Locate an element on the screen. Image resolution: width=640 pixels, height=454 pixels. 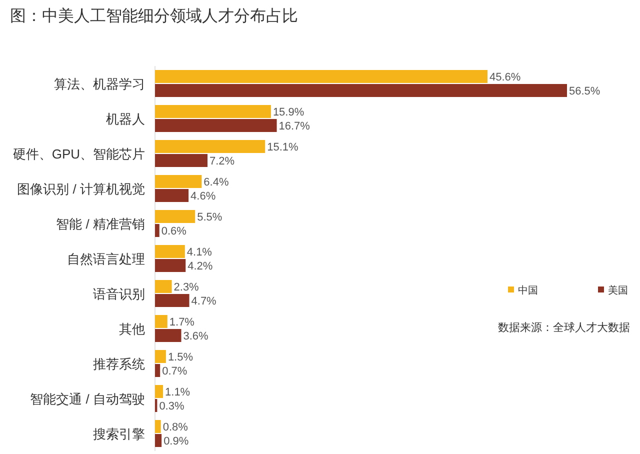
category-label: 机器人 is located at coordinates (125, 119).